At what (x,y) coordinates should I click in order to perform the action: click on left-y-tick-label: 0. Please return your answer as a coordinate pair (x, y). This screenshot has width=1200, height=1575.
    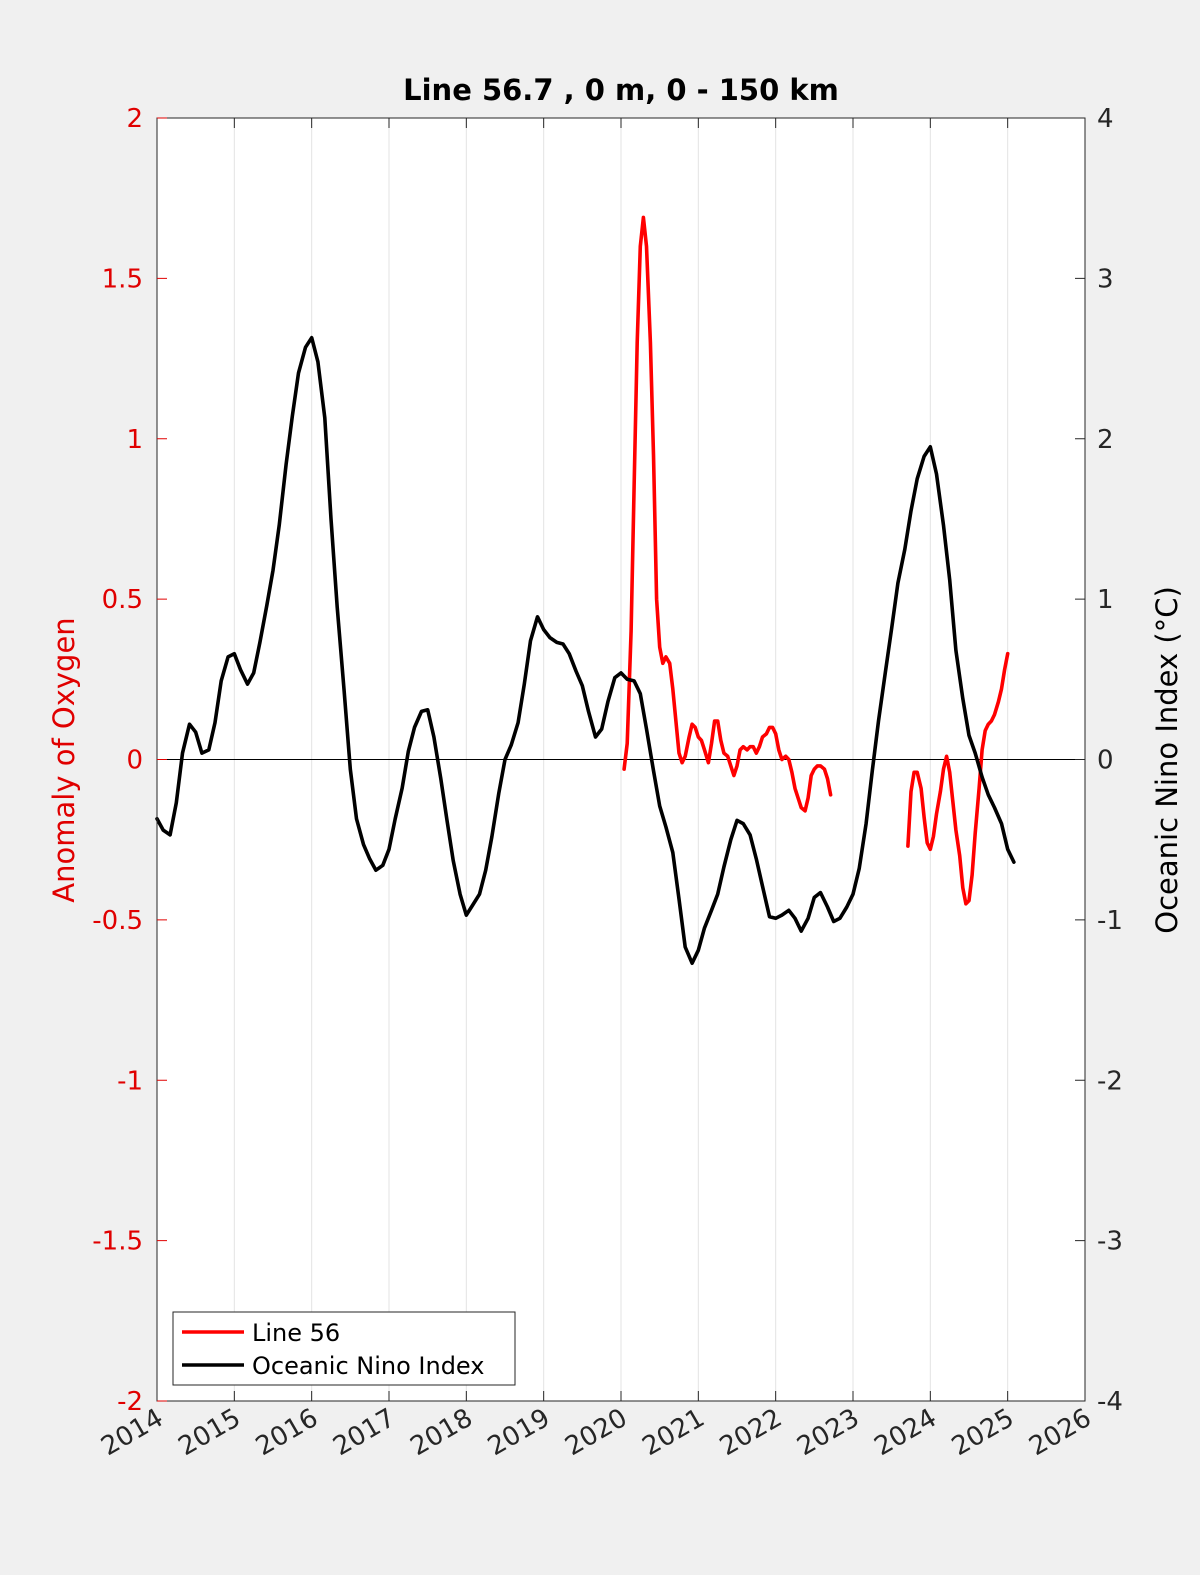
    Looking at the image, I should click on (134, 761).